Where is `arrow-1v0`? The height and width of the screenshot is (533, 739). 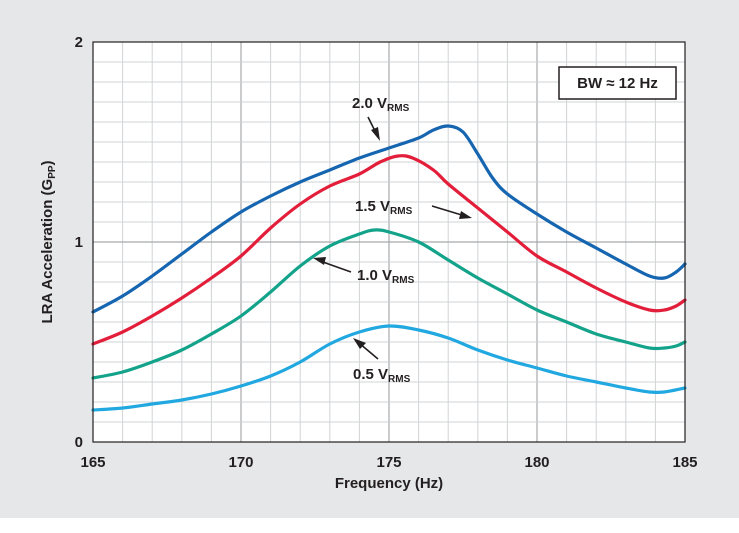 arrow-1v0 is located at coordinates (335, 266).